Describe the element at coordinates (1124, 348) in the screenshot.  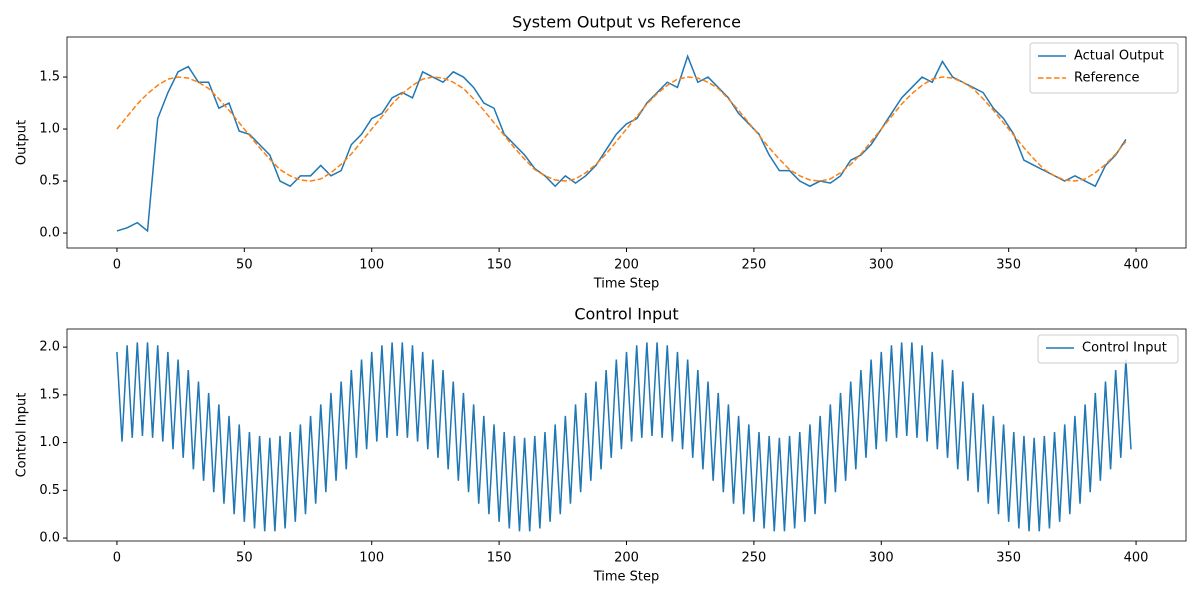
I see `legend-label: Control Input` at that location.